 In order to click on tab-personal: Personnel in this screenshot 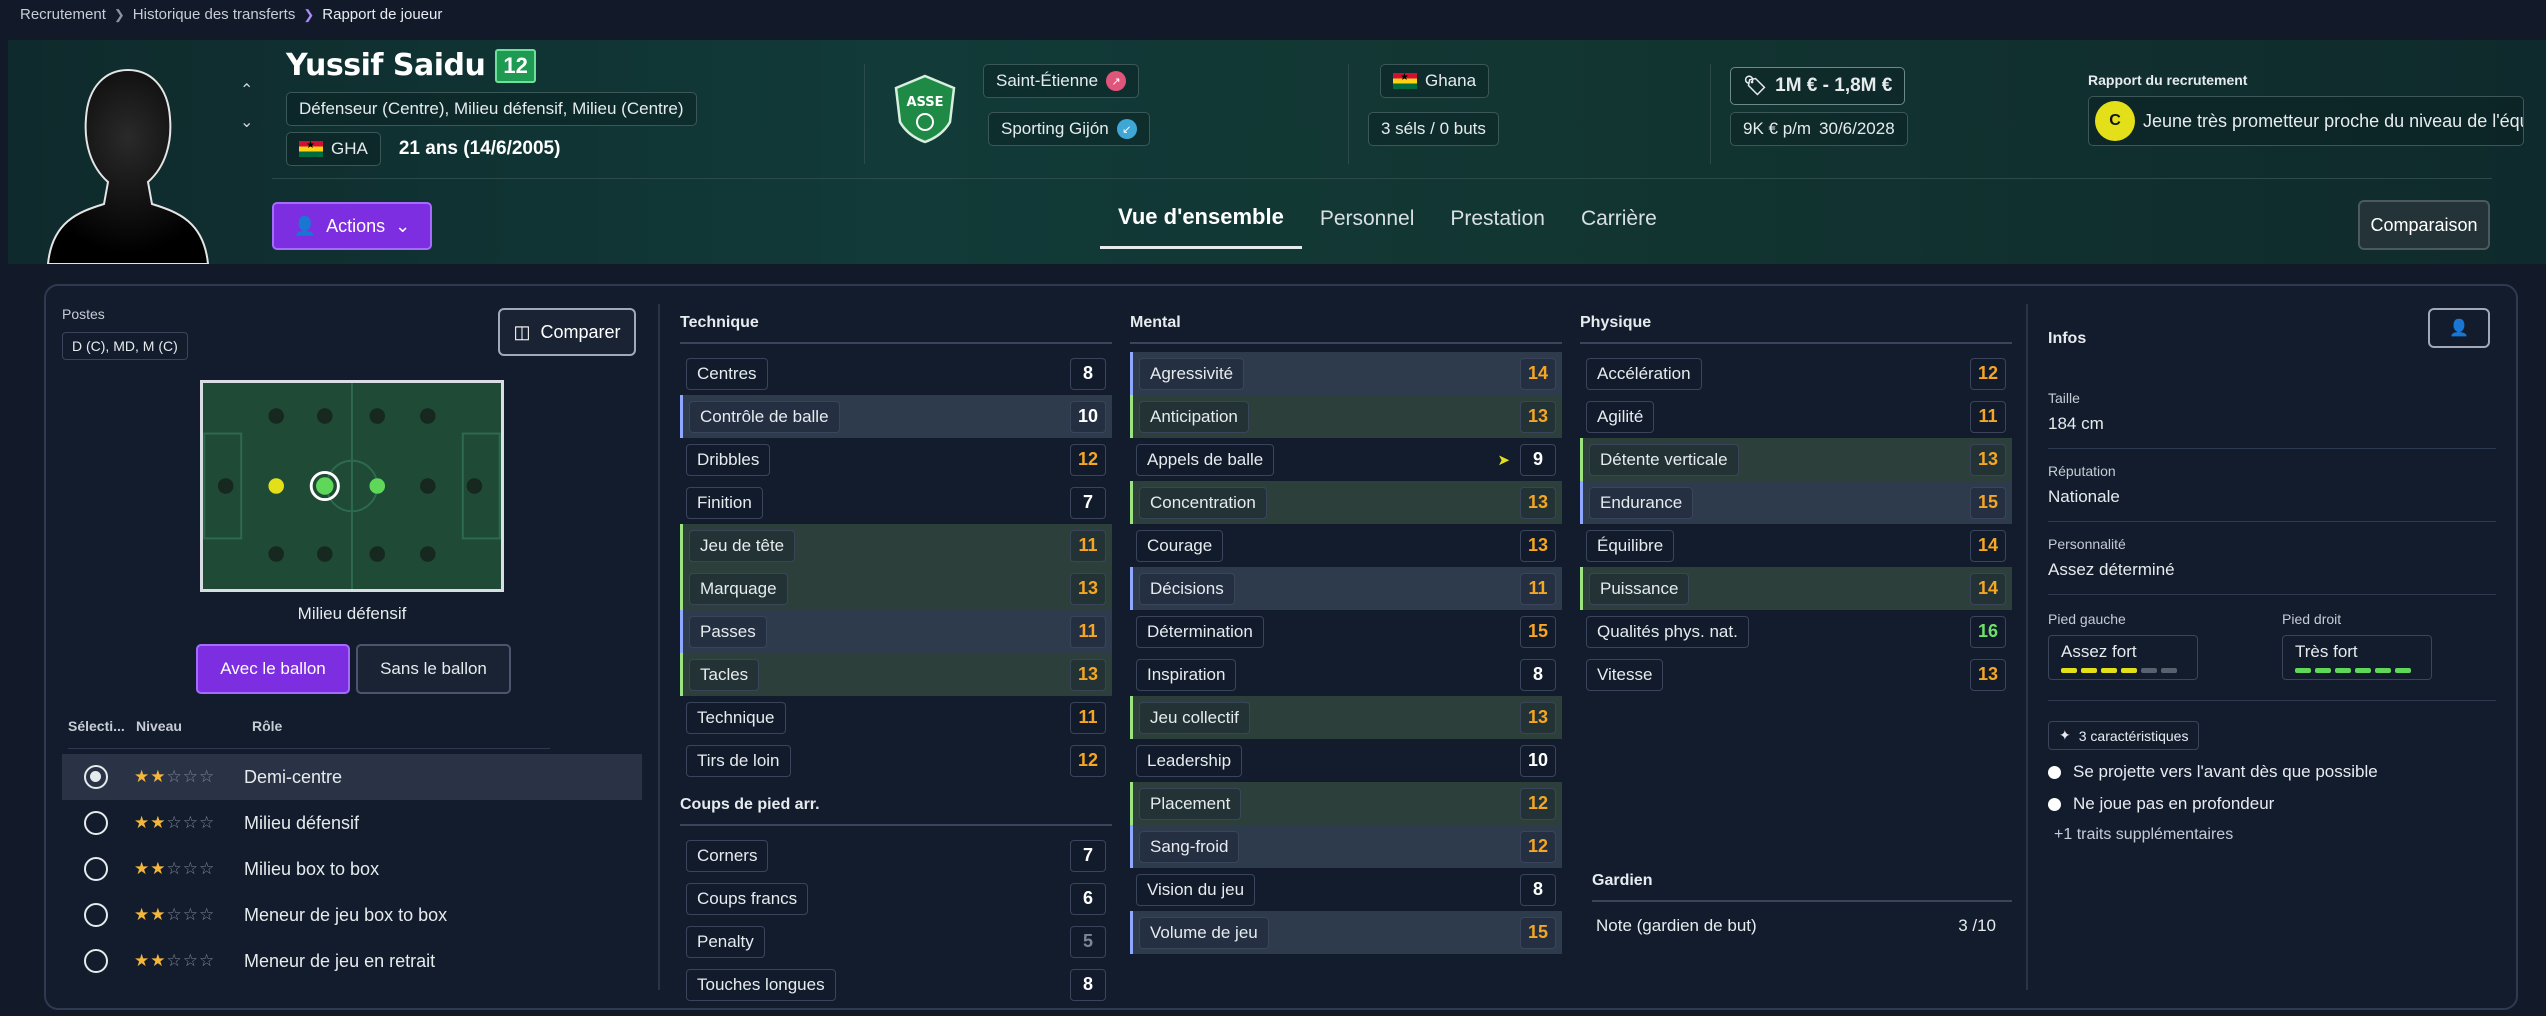, I will do `click(1367, 218)`.